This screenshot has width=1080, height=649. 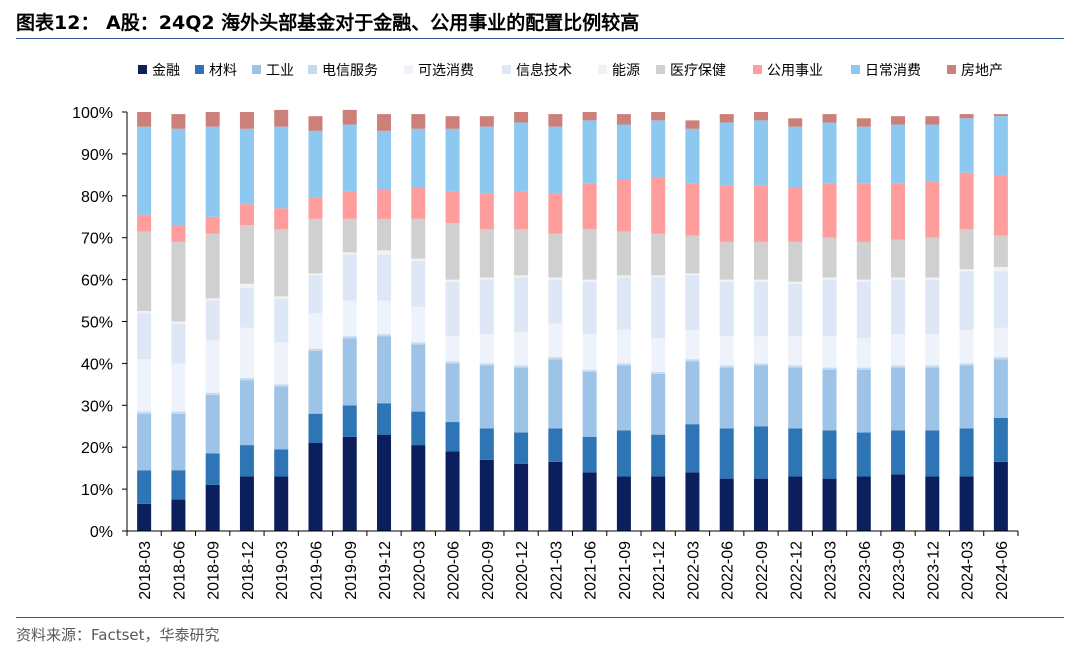 I want to click on y-tick-label: 100%, so click(x=92, y=113).